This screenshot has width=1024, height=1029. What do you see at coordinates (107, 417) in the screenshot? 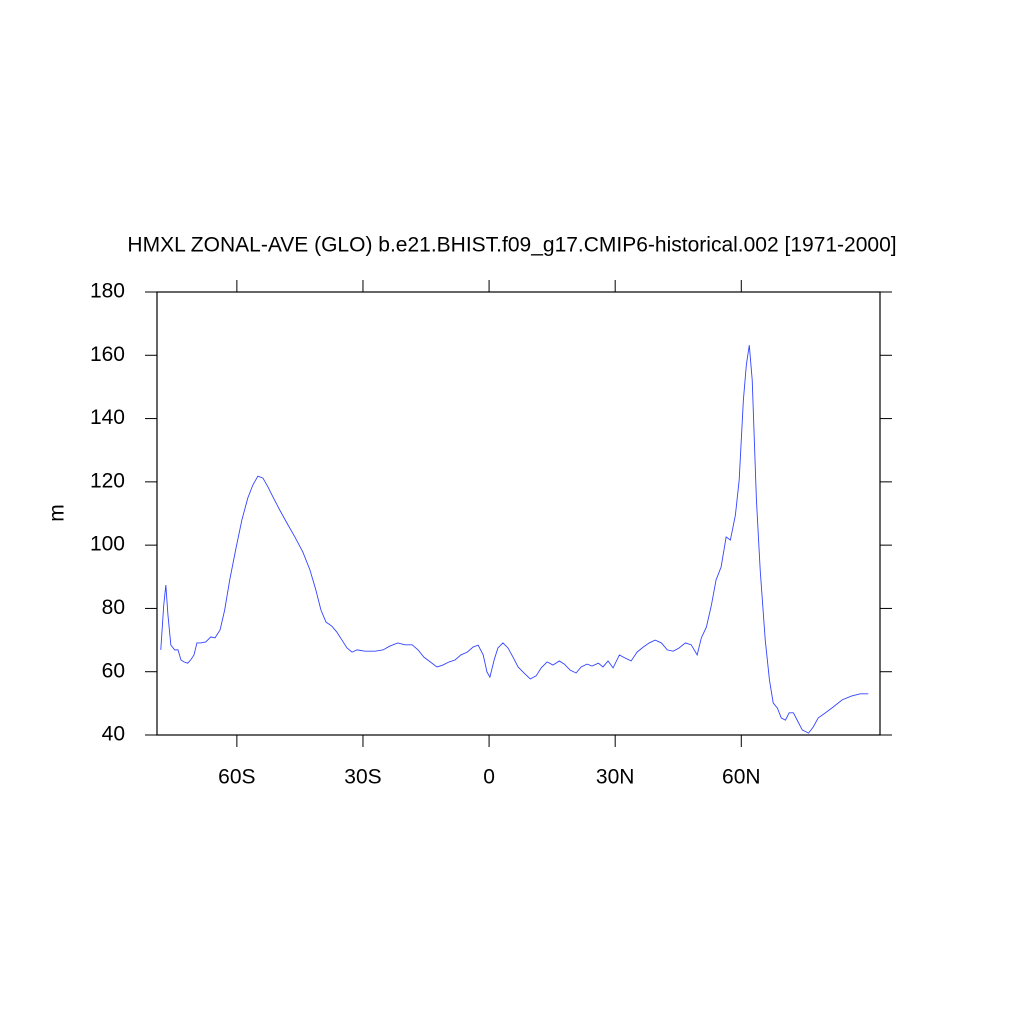
I see `y-tick-label: 140` at bounding box center [107, 417].